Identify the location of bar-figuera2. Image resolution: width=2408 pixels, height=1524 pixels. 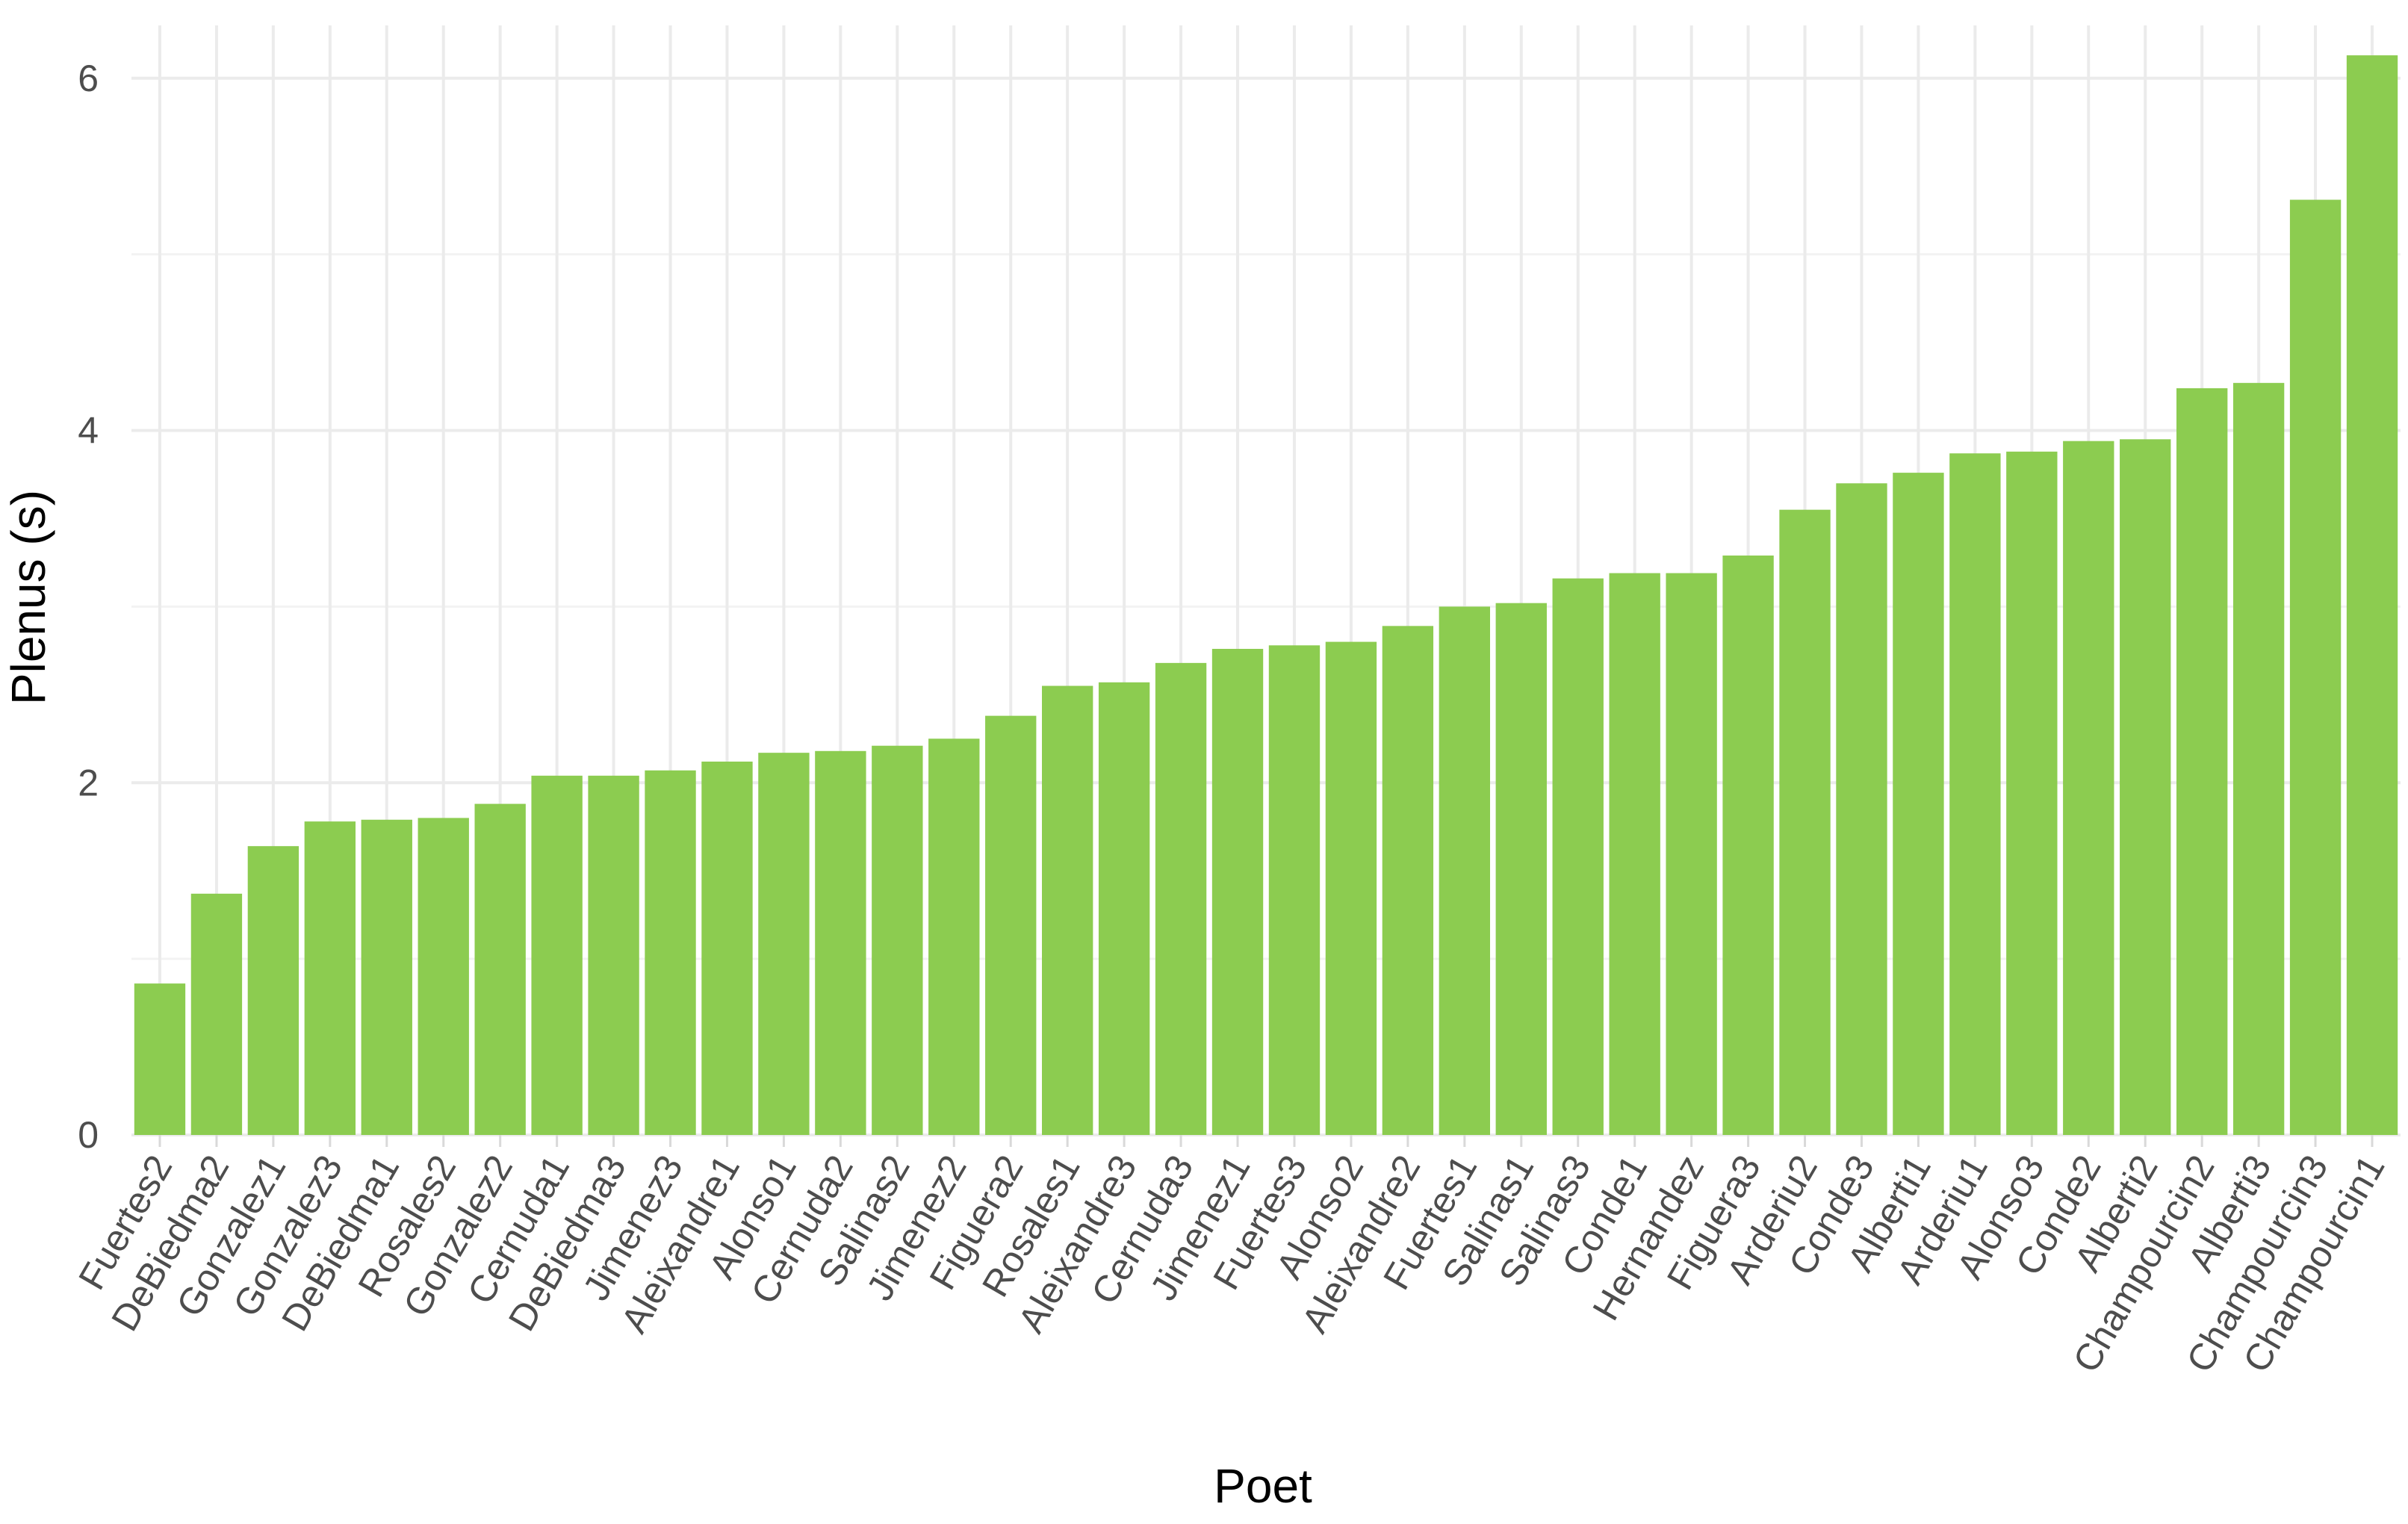
(1011, 925).